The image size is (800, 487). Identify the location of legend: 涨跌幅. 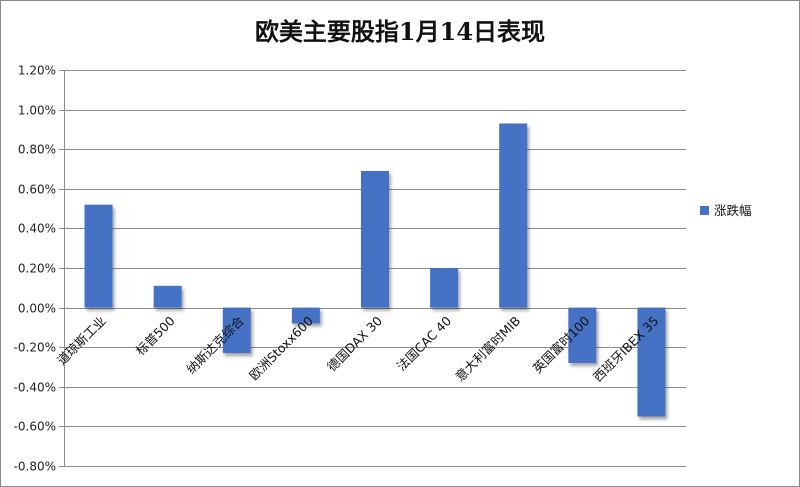
(726, 210).